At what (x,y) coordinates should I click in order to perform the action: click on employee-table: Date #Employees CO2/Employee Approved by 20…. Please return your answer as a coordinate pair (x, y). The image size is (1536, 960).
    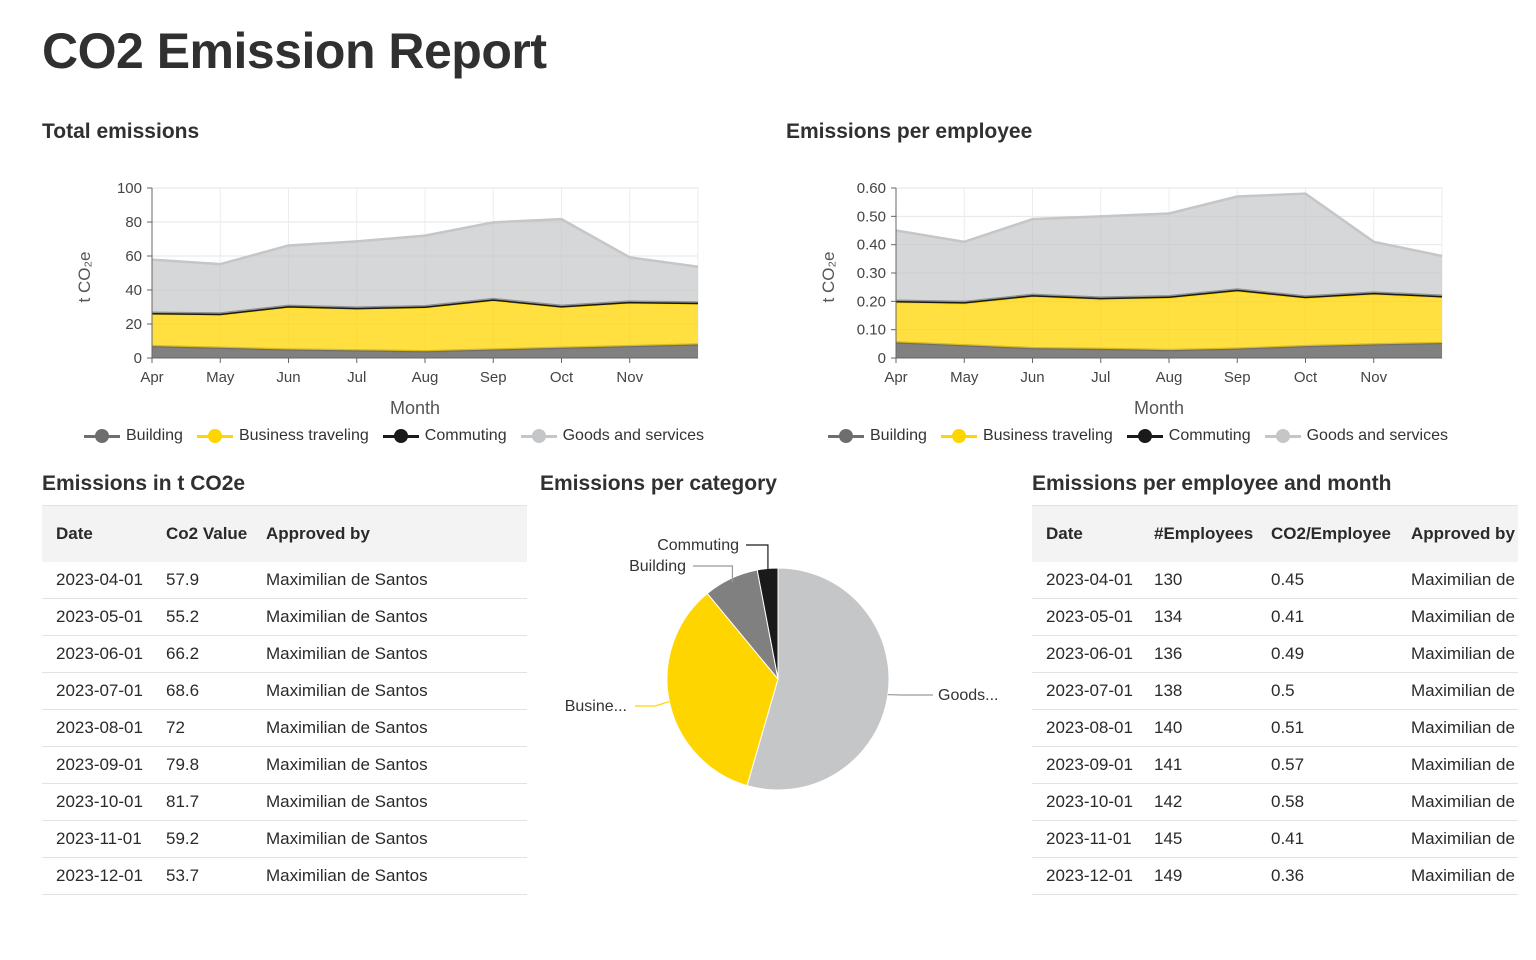
    Looking at the image, I should click on (1275, 700).